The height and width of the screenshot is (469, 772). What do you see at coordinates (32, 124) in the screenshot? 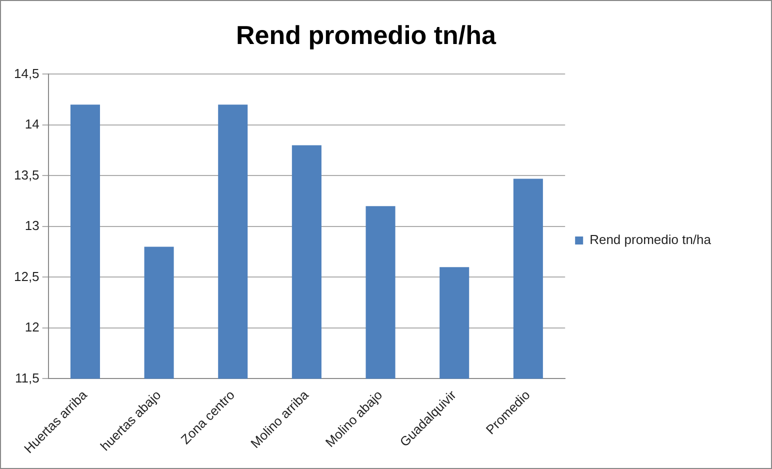
I see `y-tick-label: 14` at bounding box center [32, 124].